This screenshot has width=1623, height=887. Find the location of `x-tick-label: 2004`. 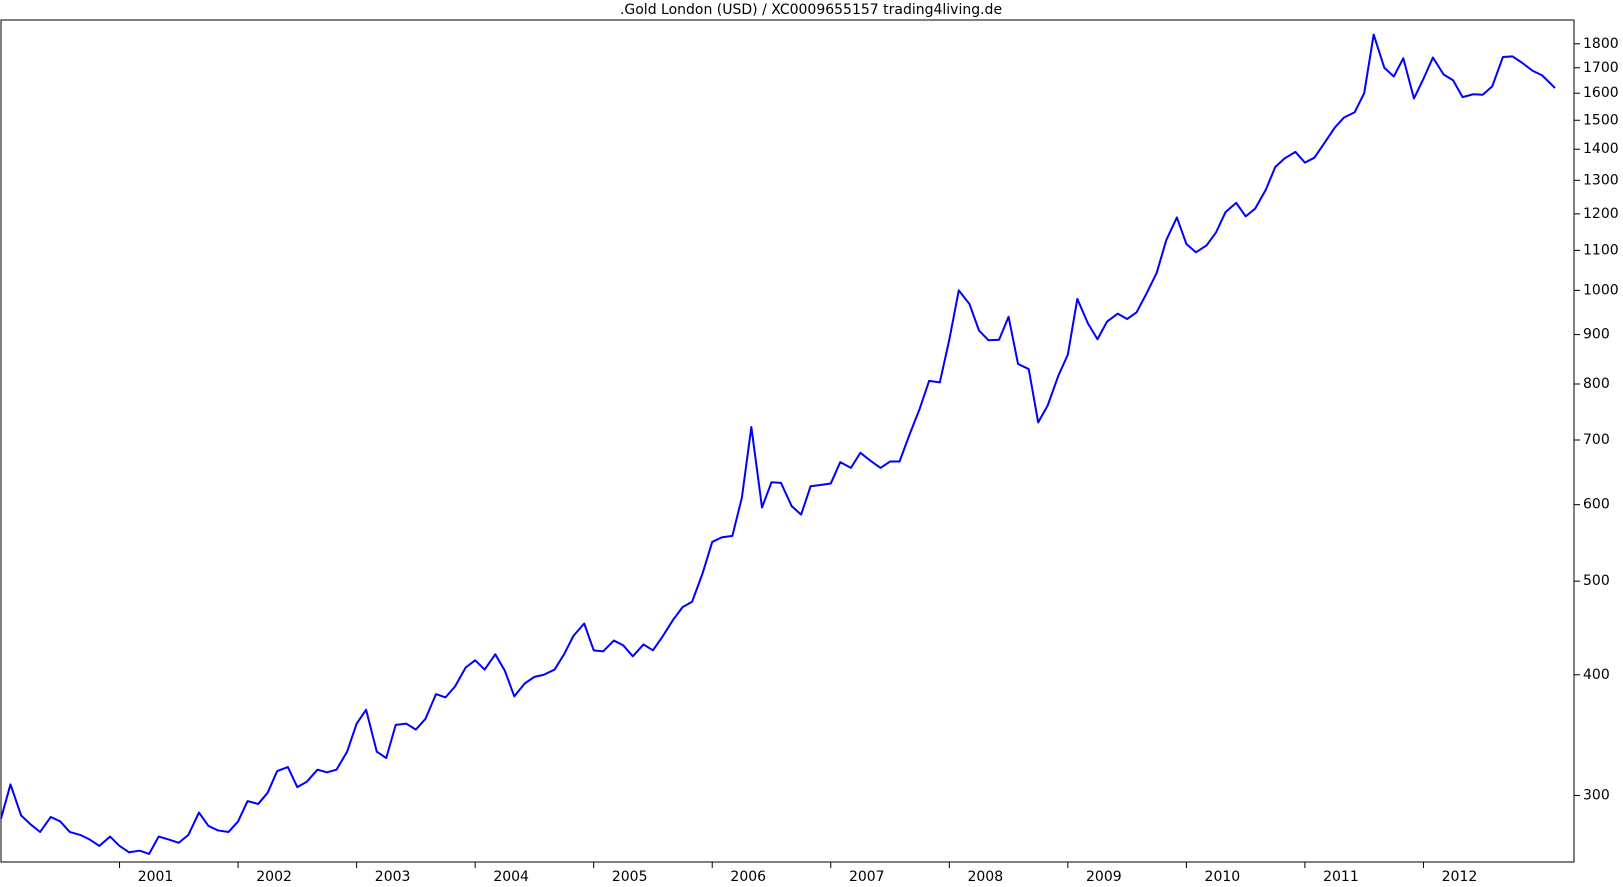

x-tick-label: 2004 is located at coordinates (511, 877).